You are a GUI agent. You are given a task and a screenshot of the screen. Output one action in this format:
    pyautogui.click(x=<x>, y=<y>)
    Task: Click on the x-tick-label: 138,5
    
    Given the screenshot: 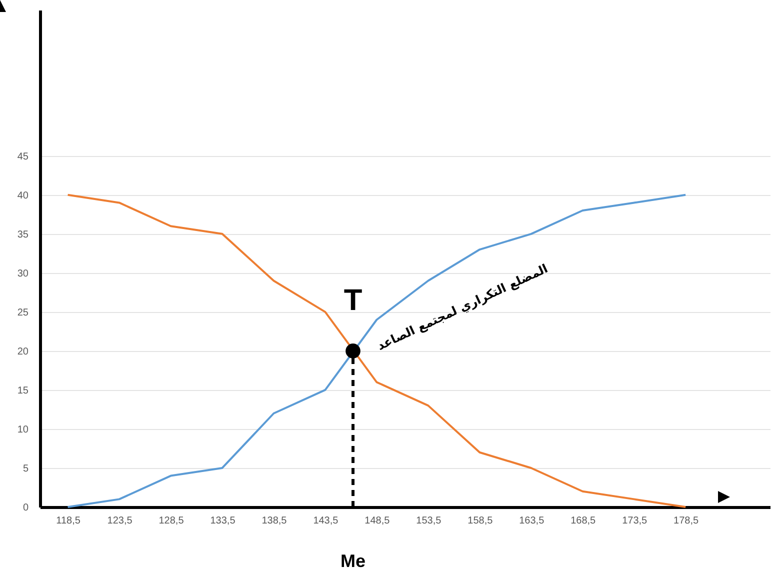 What is the action you would take?
    pyautogui.click(x=275, y=521)
    